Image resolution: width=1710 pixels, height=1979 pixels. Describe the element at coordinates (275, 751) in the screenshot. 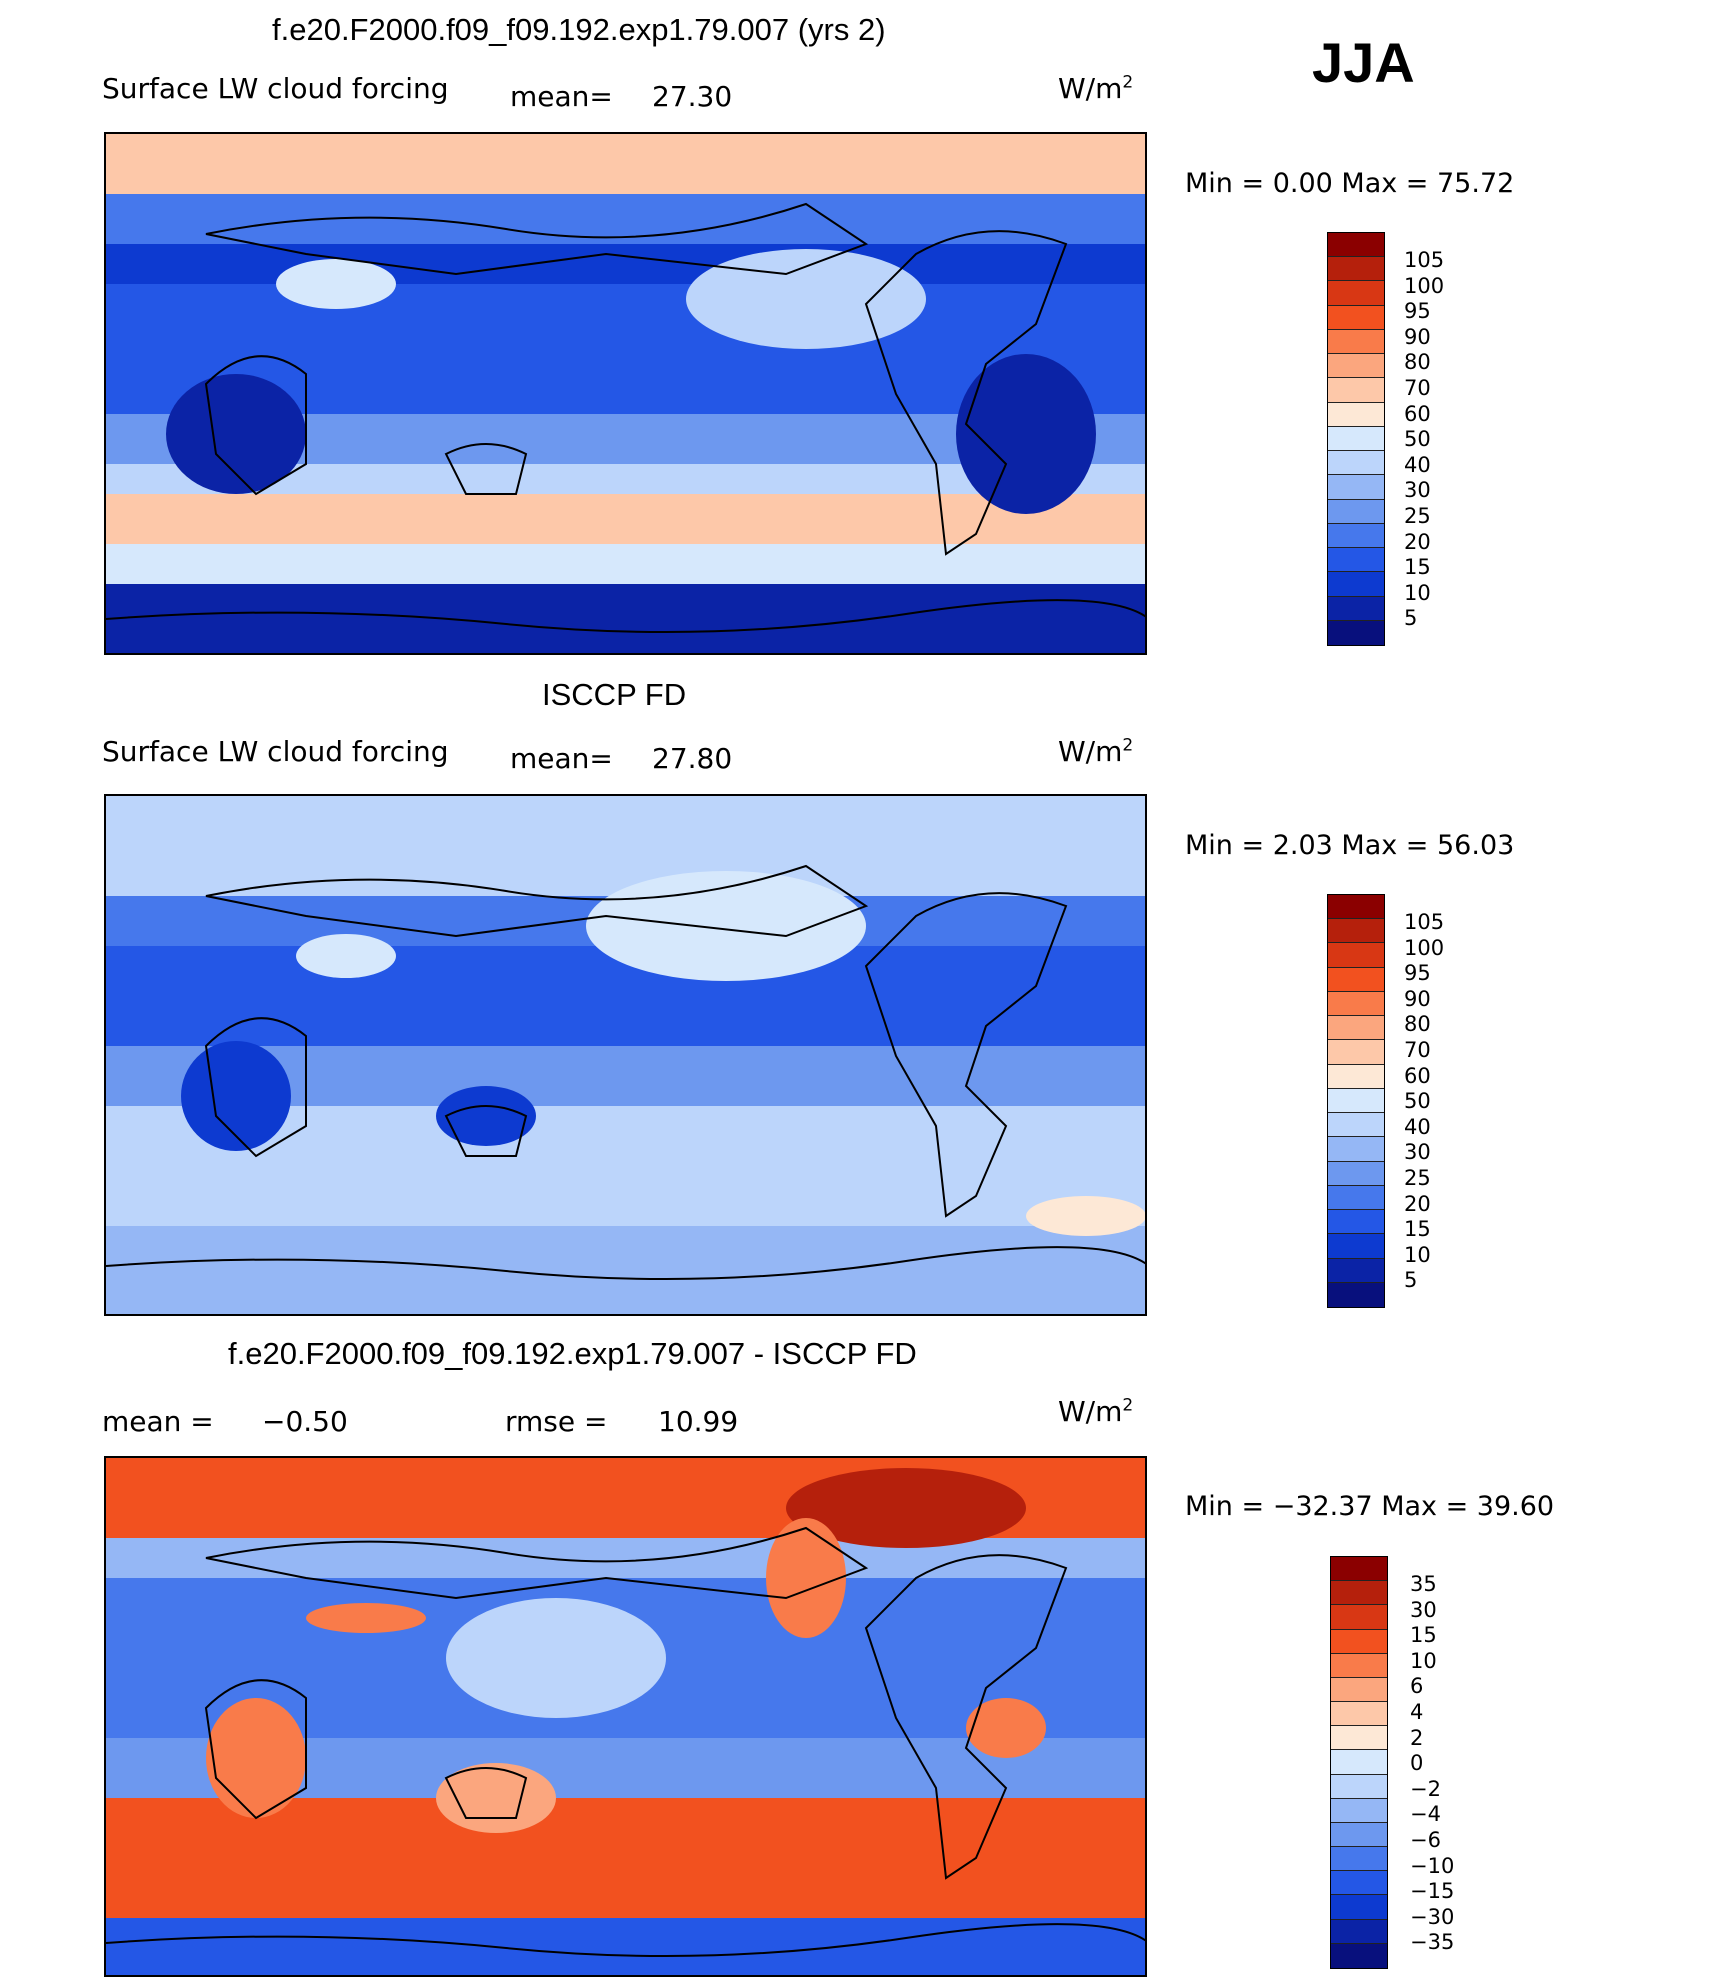

I see `panel-2-variable: Surface LW cloud forcing` at that location.